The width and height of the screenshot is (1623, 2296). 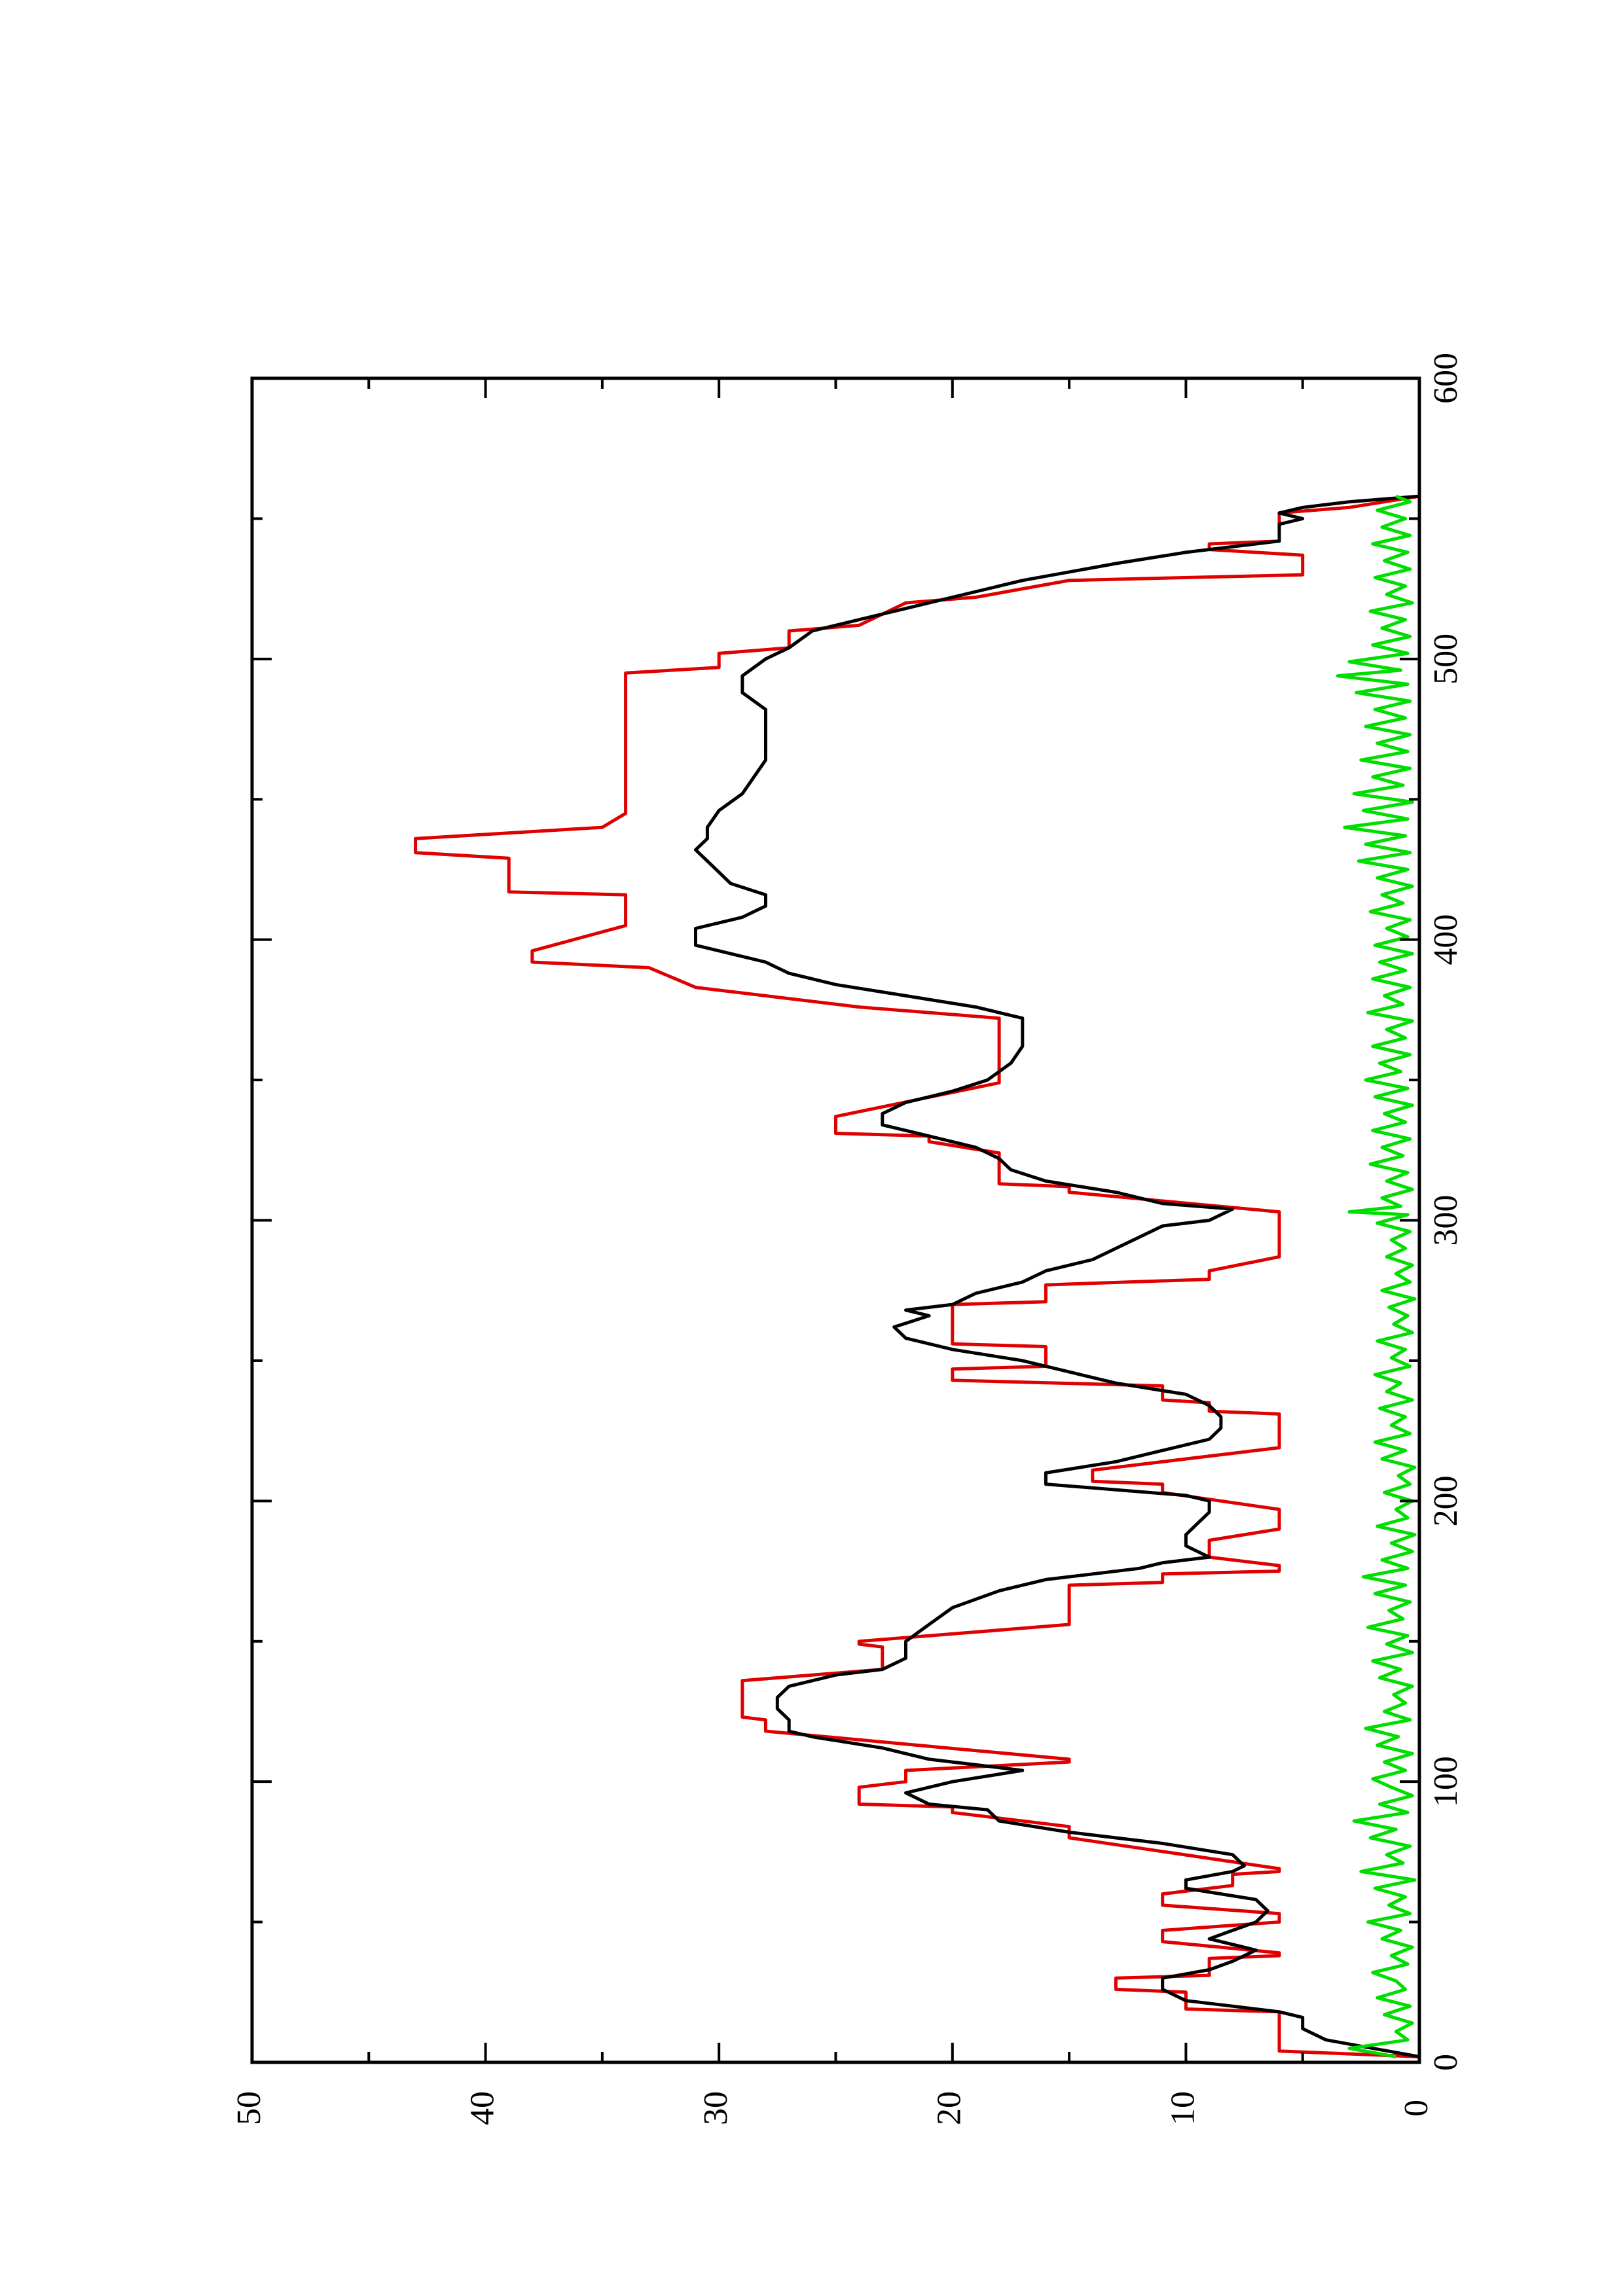 I want to click on x-tick-label: 300, so click(x=1446, y=1220).